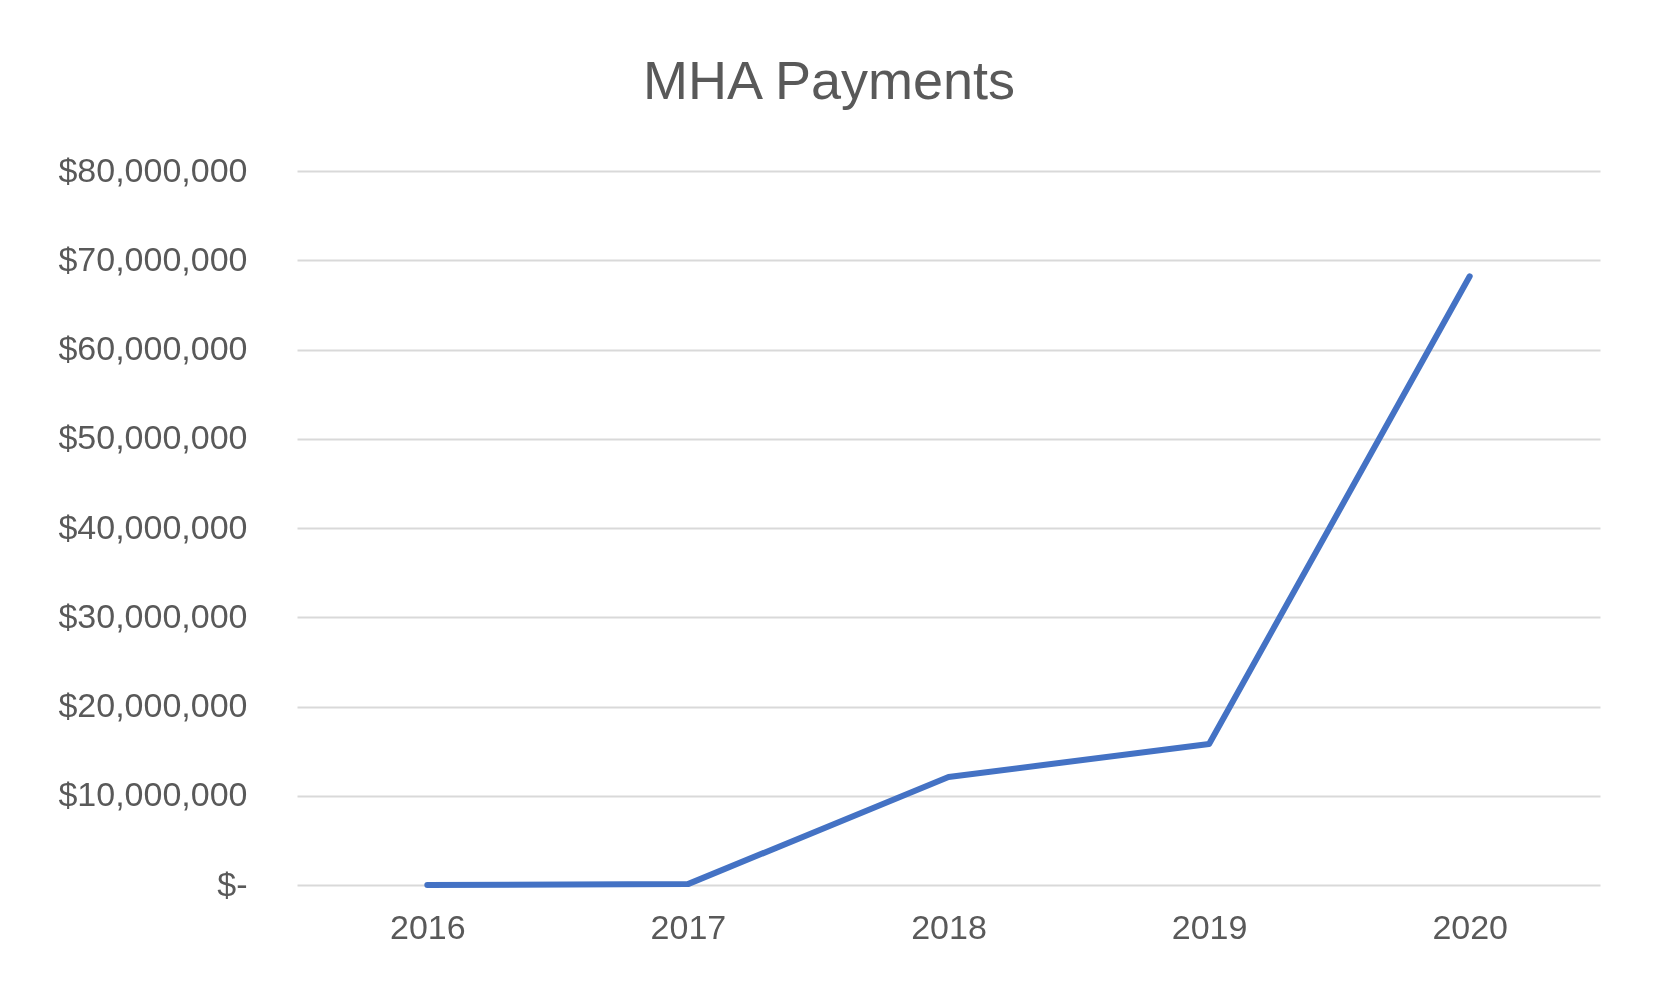  What do you see at coordinates (153, 258) in the screenshot?
I see `y-tick-label: $70,000,000` at bounding box center [153, 258].